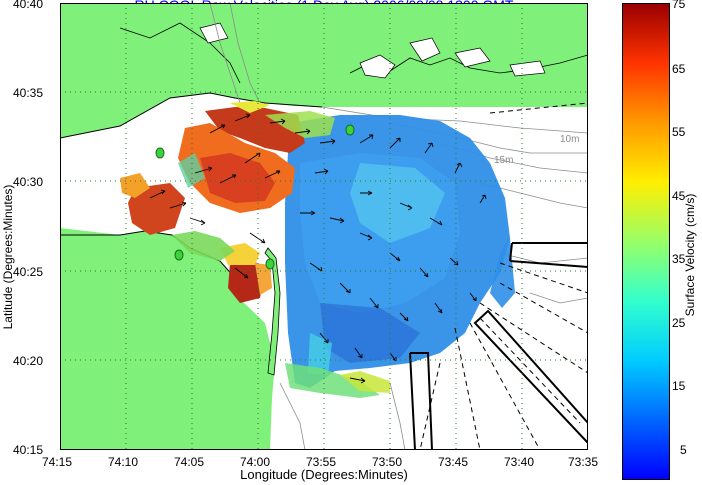  What do you see at coordinates (679, 69) in the screenshot?
I see `colorbar-tick-label: 65` at bounding box center [679, 69].